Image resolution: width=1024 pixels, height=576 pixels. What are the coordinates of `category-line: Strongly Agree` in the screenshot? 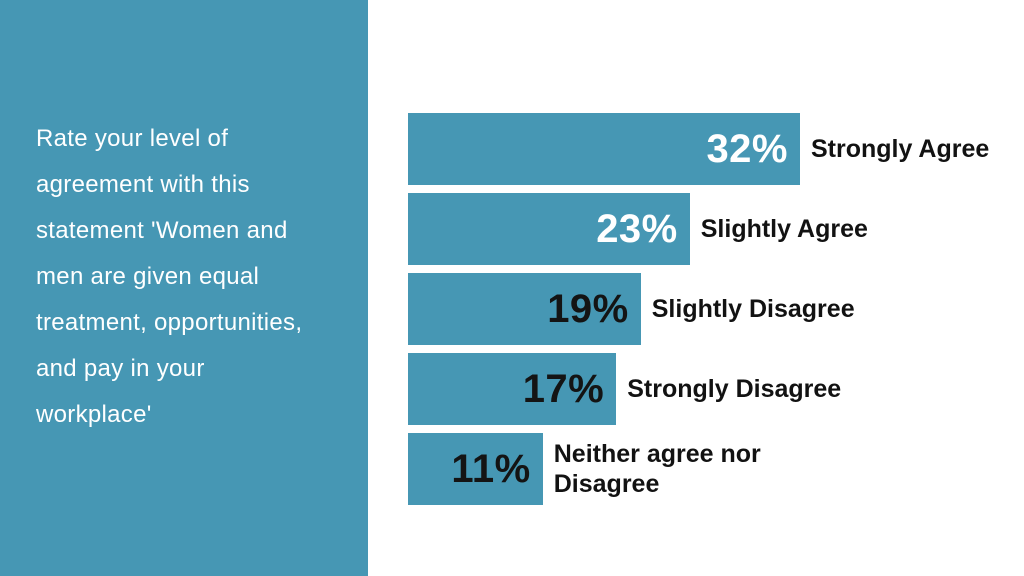 It's located at (900, 149).